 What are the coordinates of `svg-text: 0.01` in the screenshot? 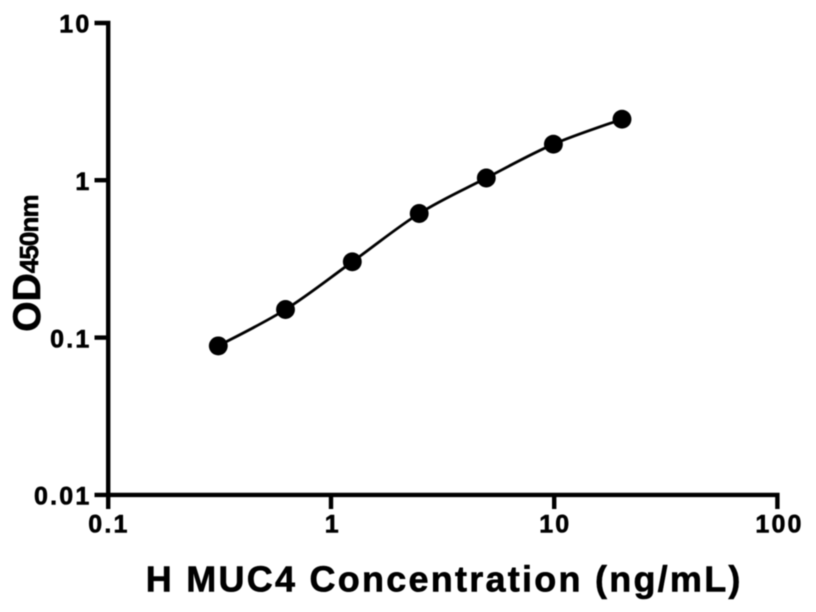 It's located at (62, 497).